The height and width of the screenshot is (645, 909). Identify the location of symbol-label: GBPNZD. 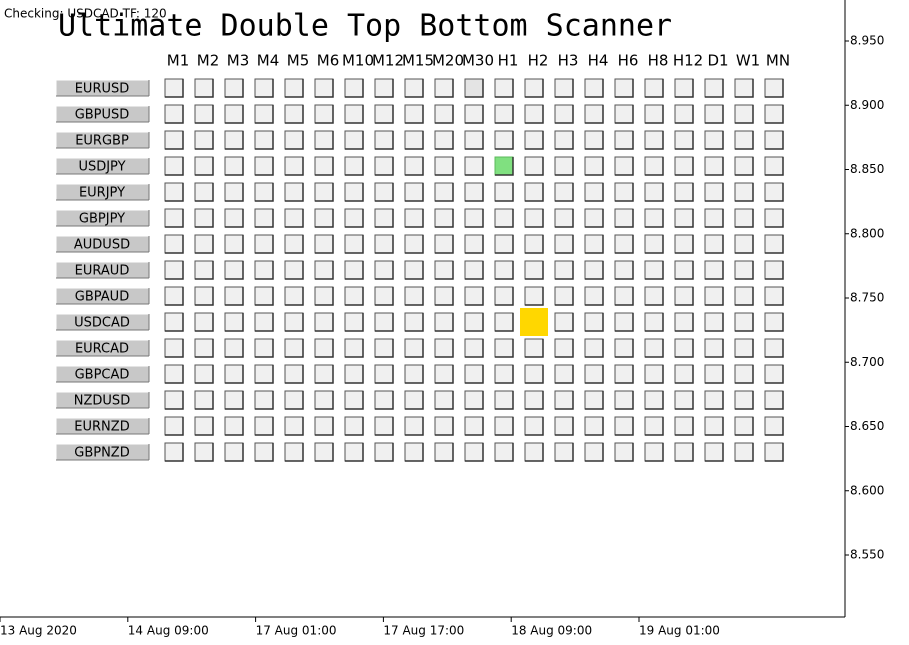
(101, 453).